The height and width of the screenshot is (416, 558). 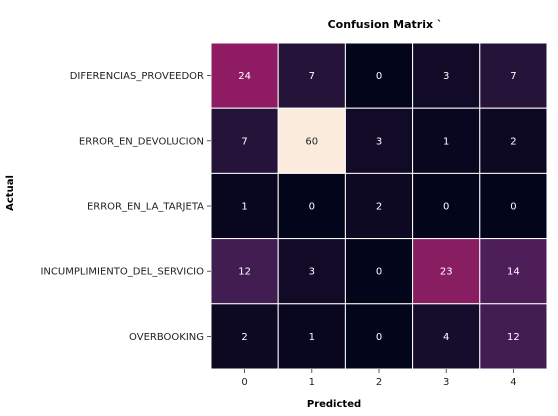 I want to click on y-axis-label: Actual, so click(x=10, y=193).